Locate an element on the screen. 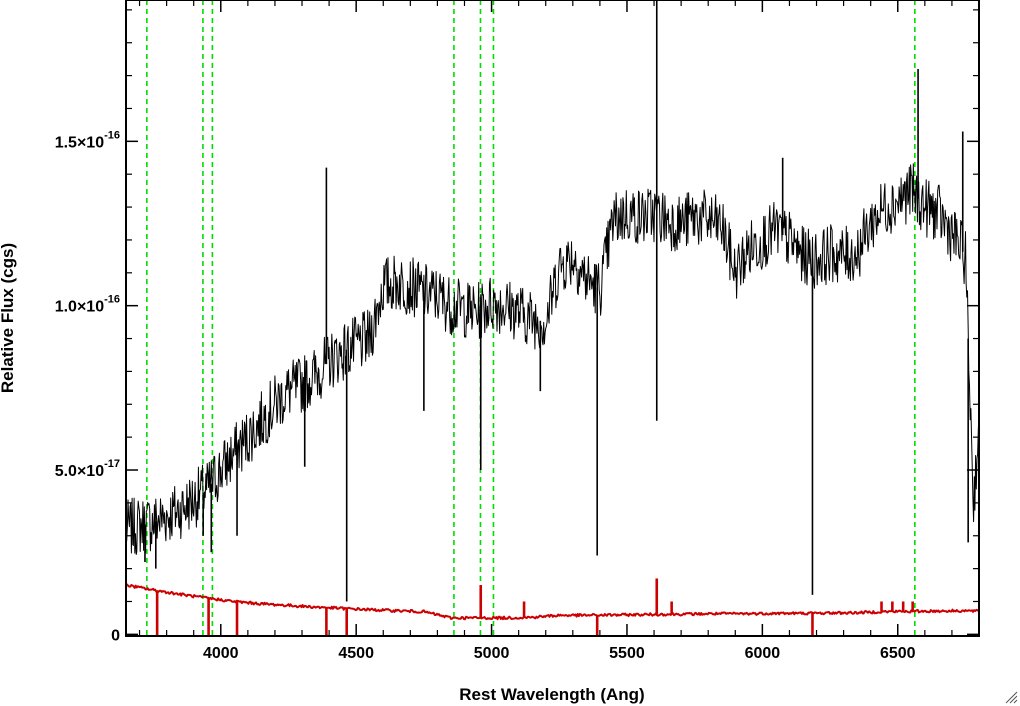  error-line is located at coordinates (552, 602).